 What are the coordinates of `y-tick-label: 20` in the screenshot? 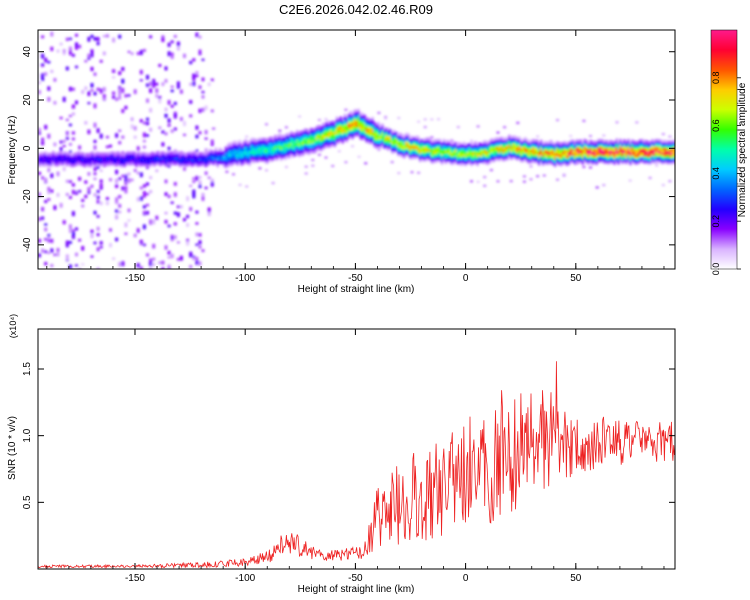 It's located at (27, 100).